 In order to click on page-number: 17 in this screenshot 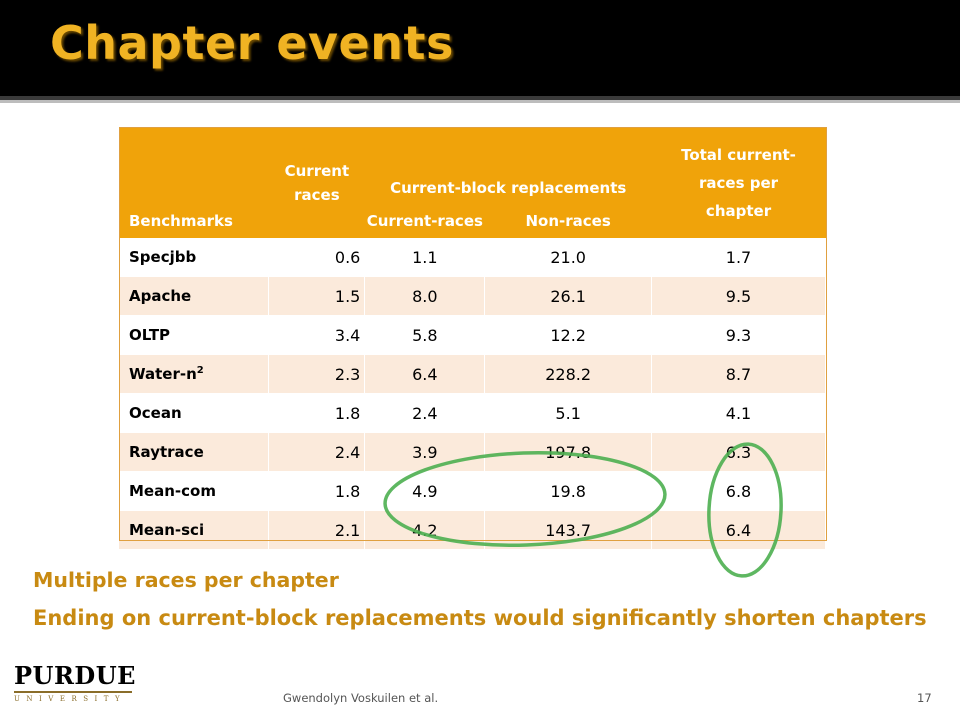, I will do `click(924, 698)`.